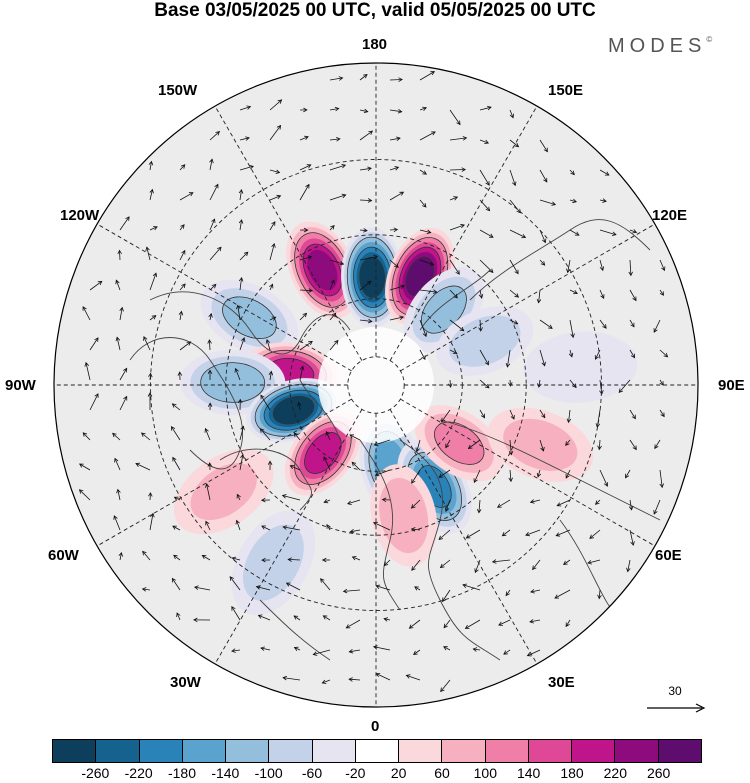  Describe the element at coordinates (560, 260) in the screenshot. I see `coastline` at that location.